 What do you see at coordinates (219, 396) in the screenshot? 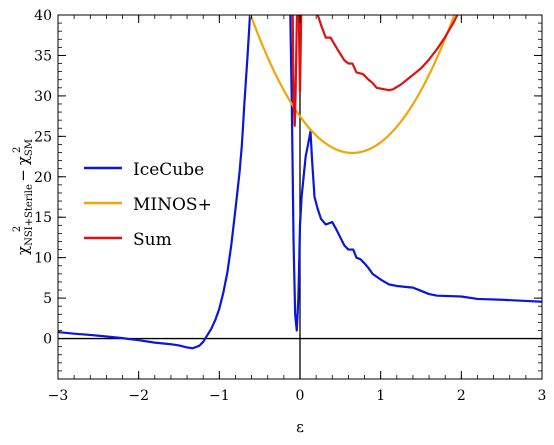
I see `x-tick-label: −1` at bounding box center [219, 396].